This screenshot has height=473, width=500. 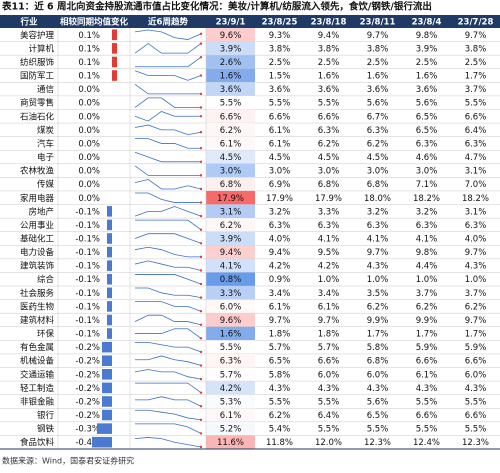 What do you see at coordinates (378, 253) in the screenshot?
I see `value-cell: 9.7%` at bounding box center [378, 253].